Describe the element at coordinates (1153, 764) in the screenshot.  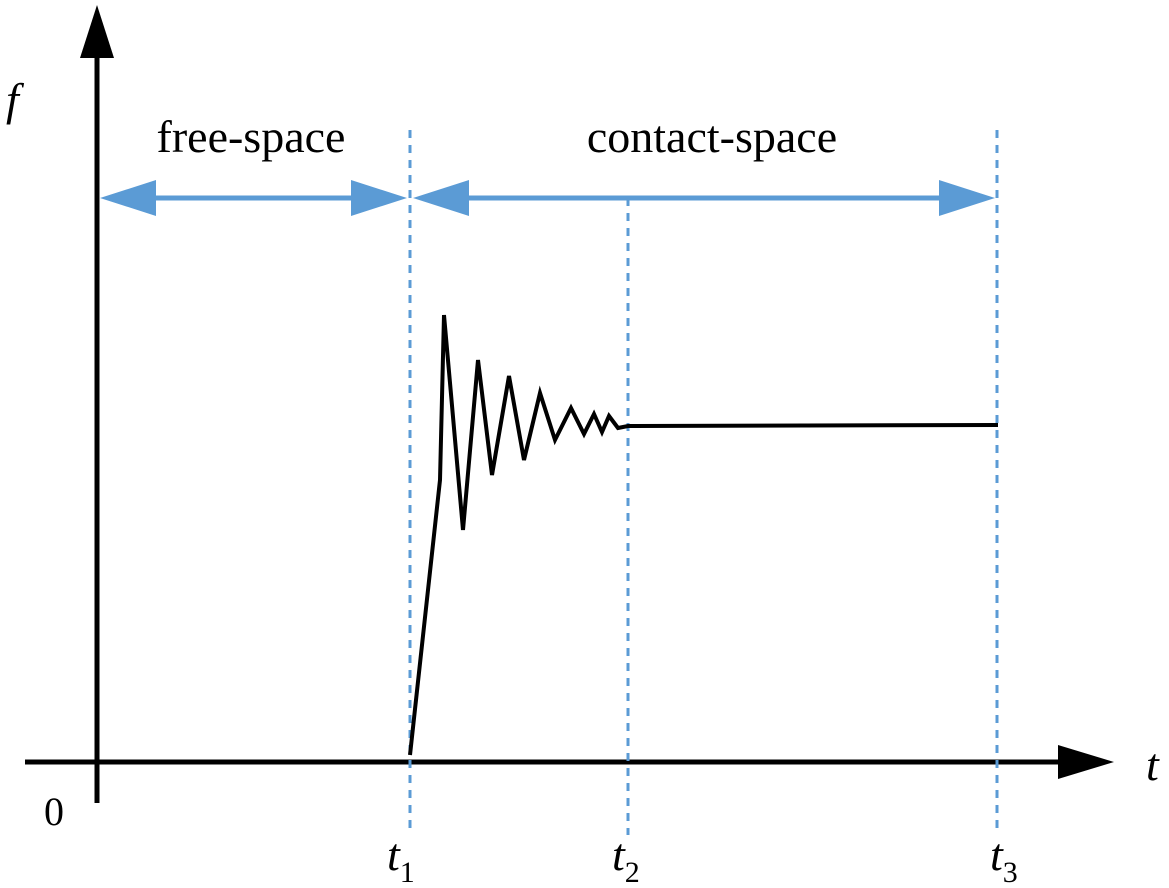
I see `x-axis-label: t` at that location.